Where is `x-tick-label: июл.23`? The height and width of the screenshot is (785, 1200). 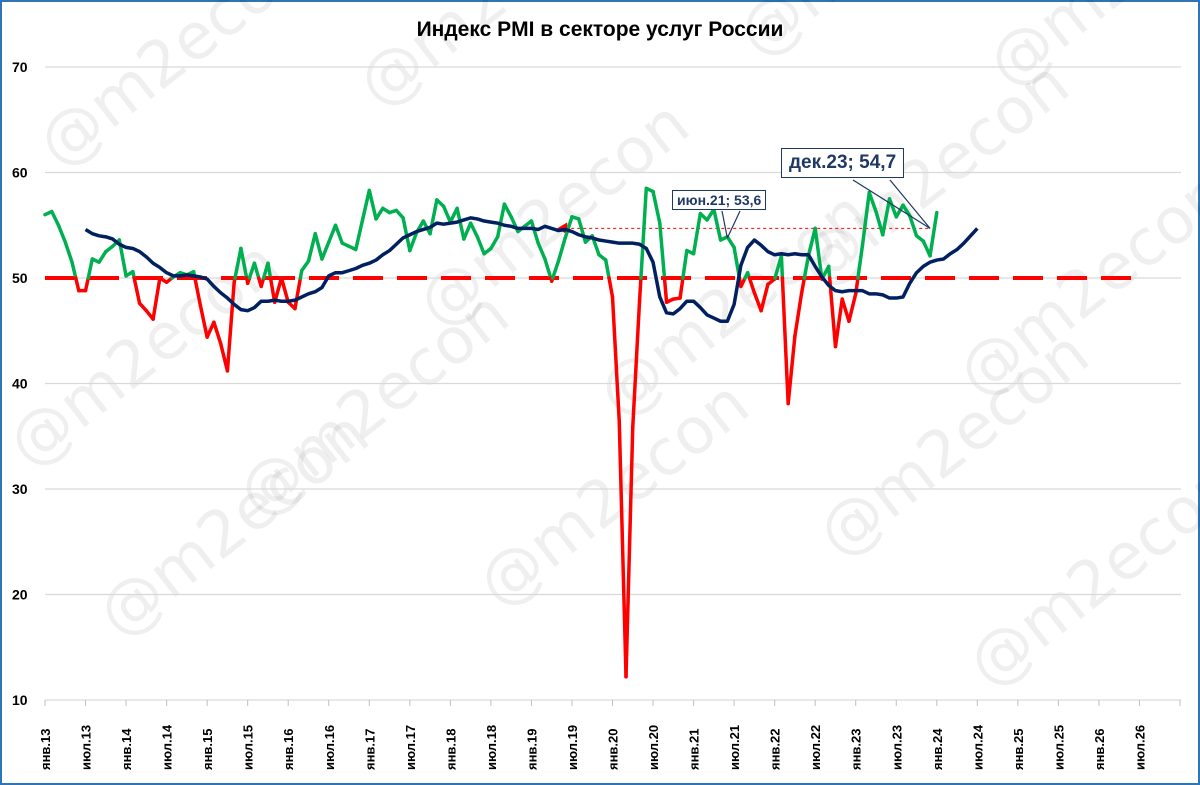 x-tick-label: июл.23 is located at coordinates (896, 747).